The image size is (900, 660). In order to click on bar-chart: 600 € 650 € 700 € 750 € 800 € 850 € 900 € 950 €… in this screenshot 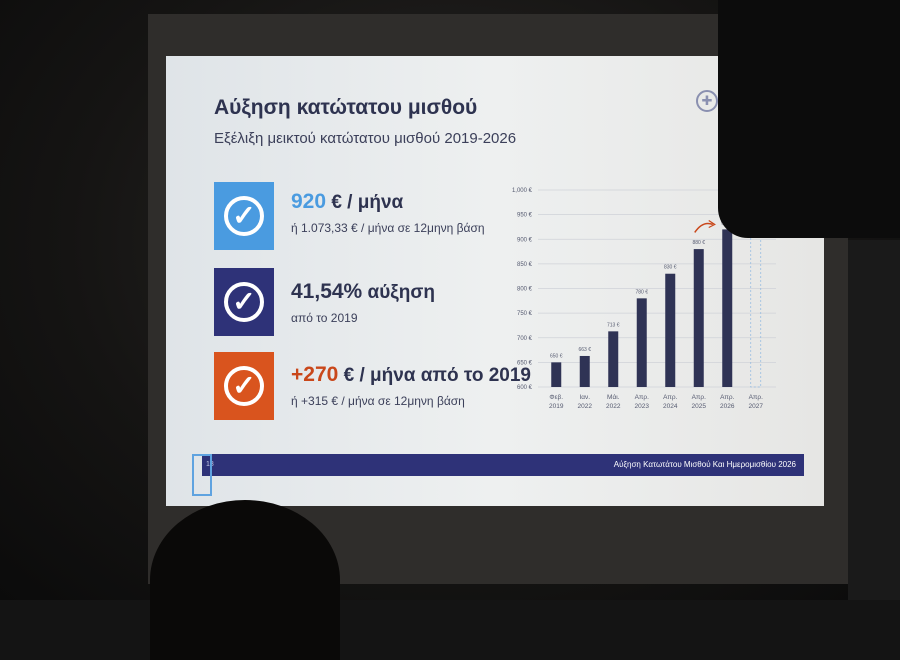, I will do `click(644, 299)`.